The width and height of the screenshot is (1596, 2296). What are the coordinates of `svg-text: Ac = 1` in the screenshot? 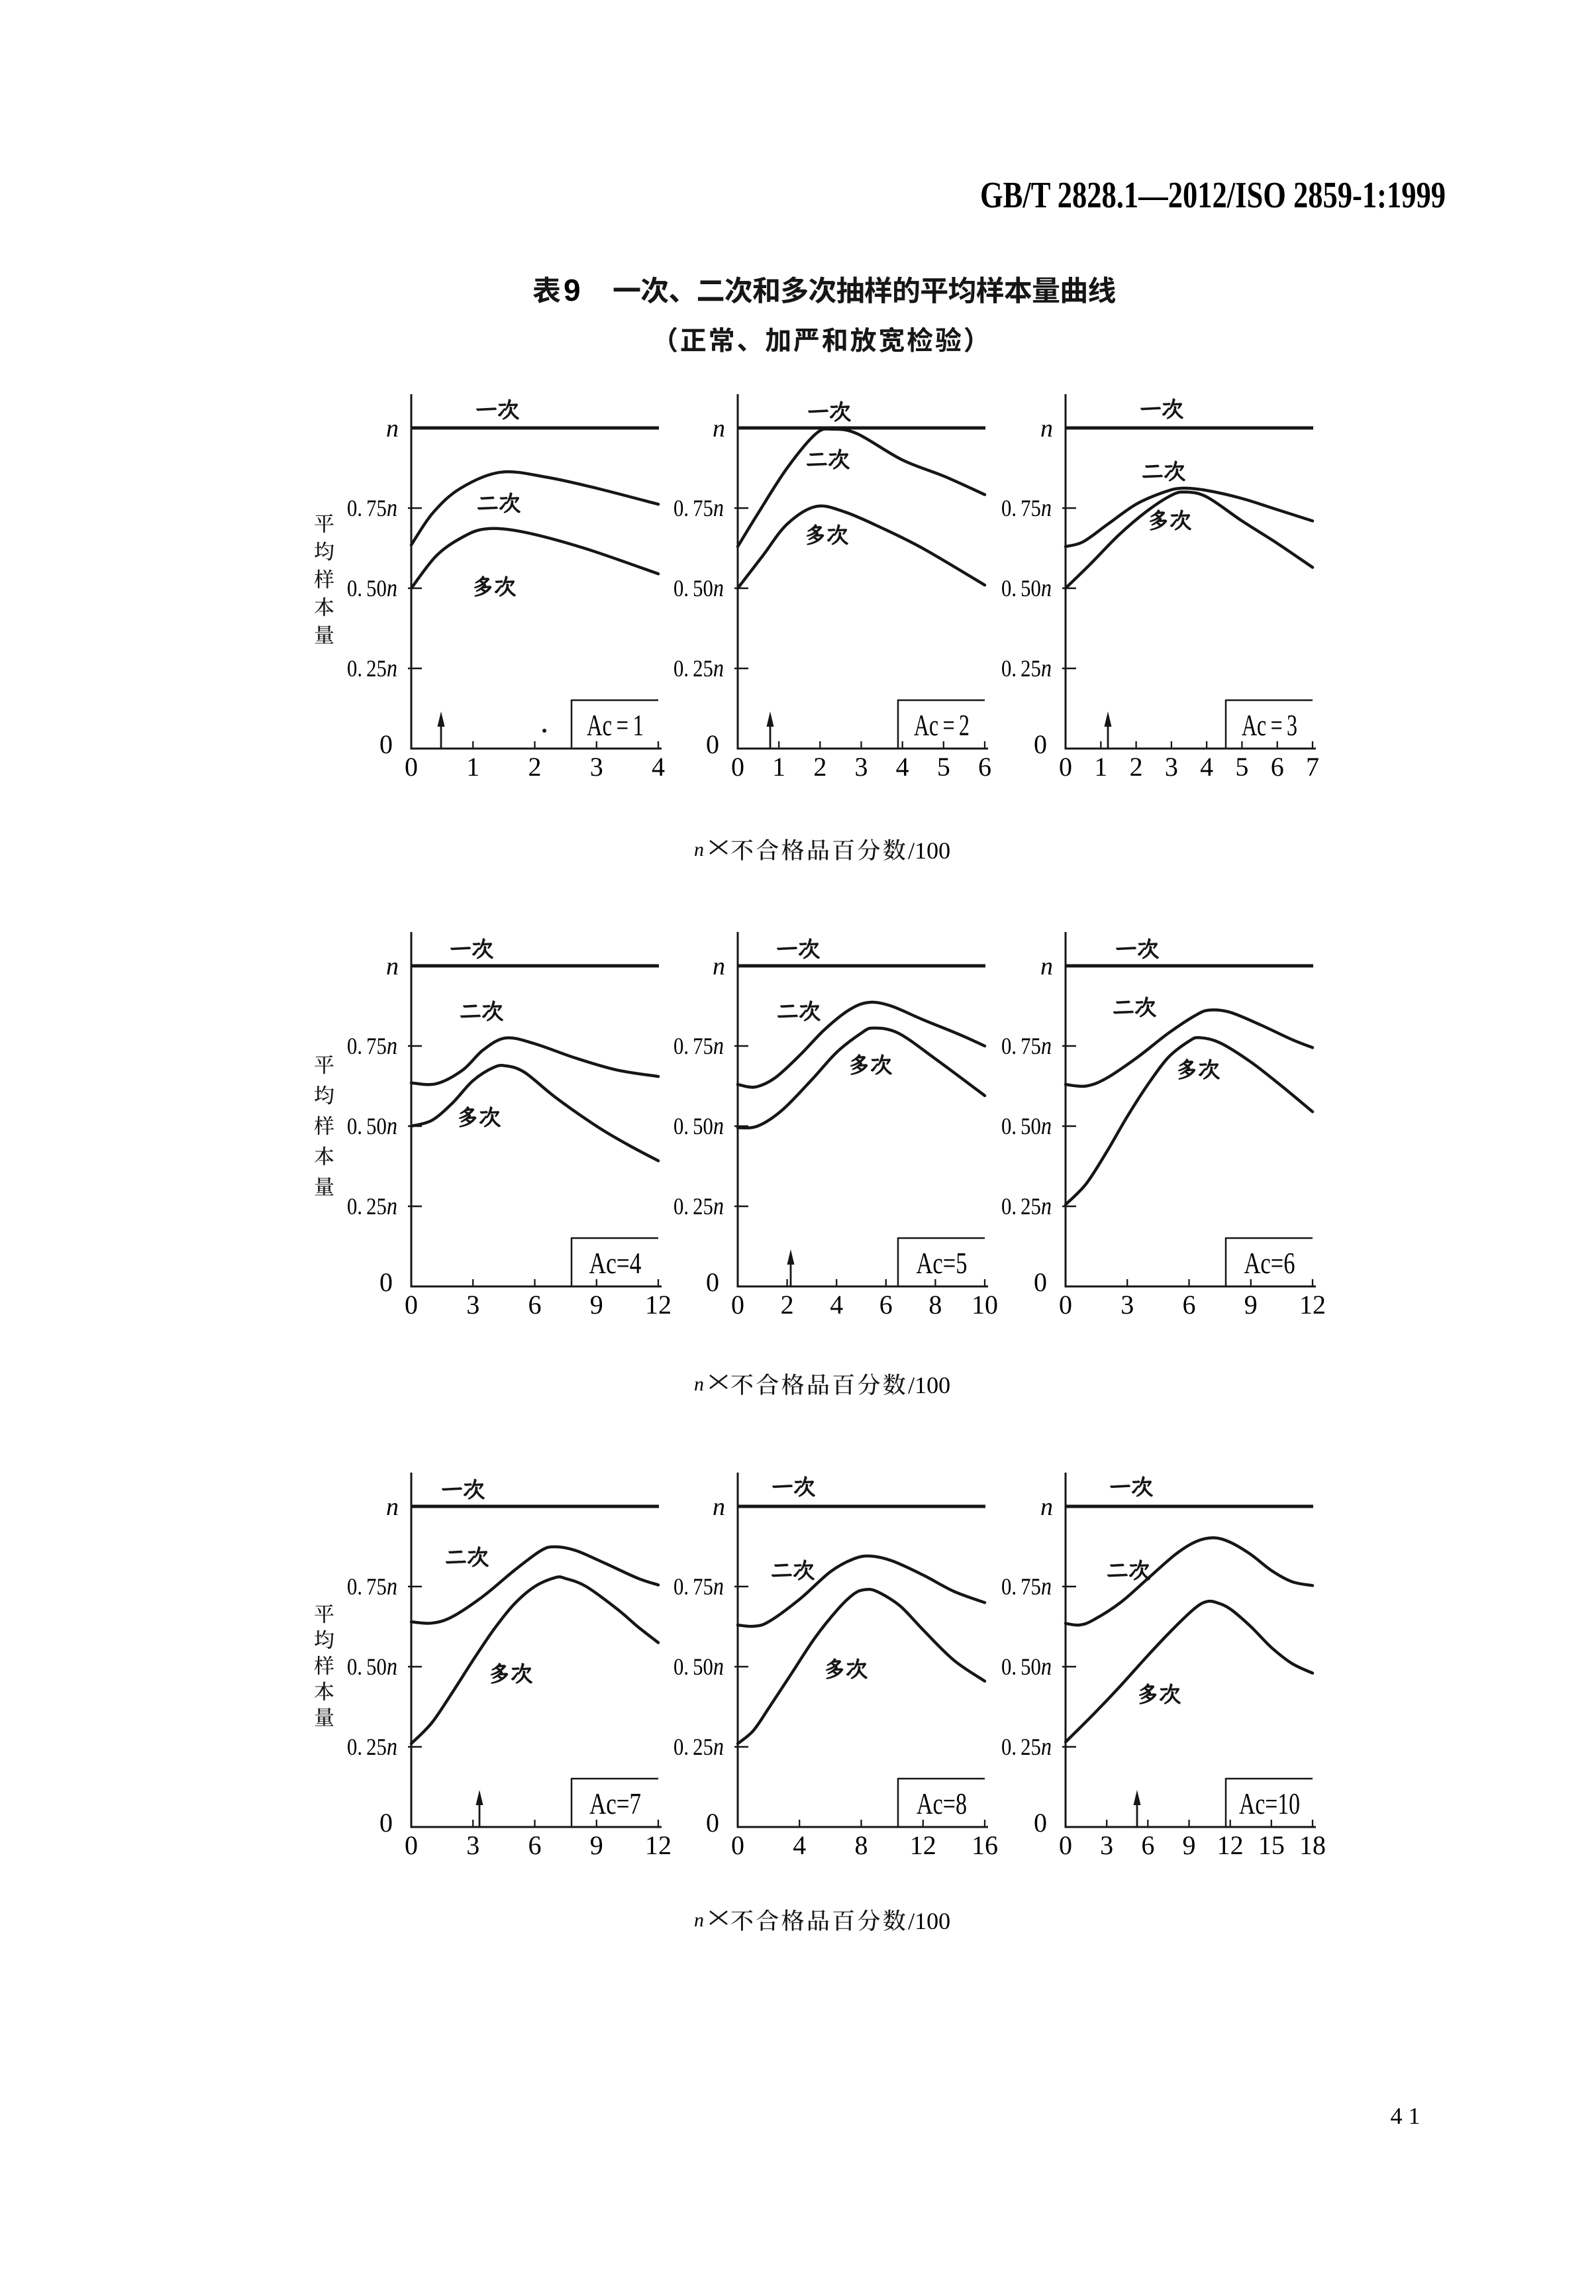 It's located at (615, 725).